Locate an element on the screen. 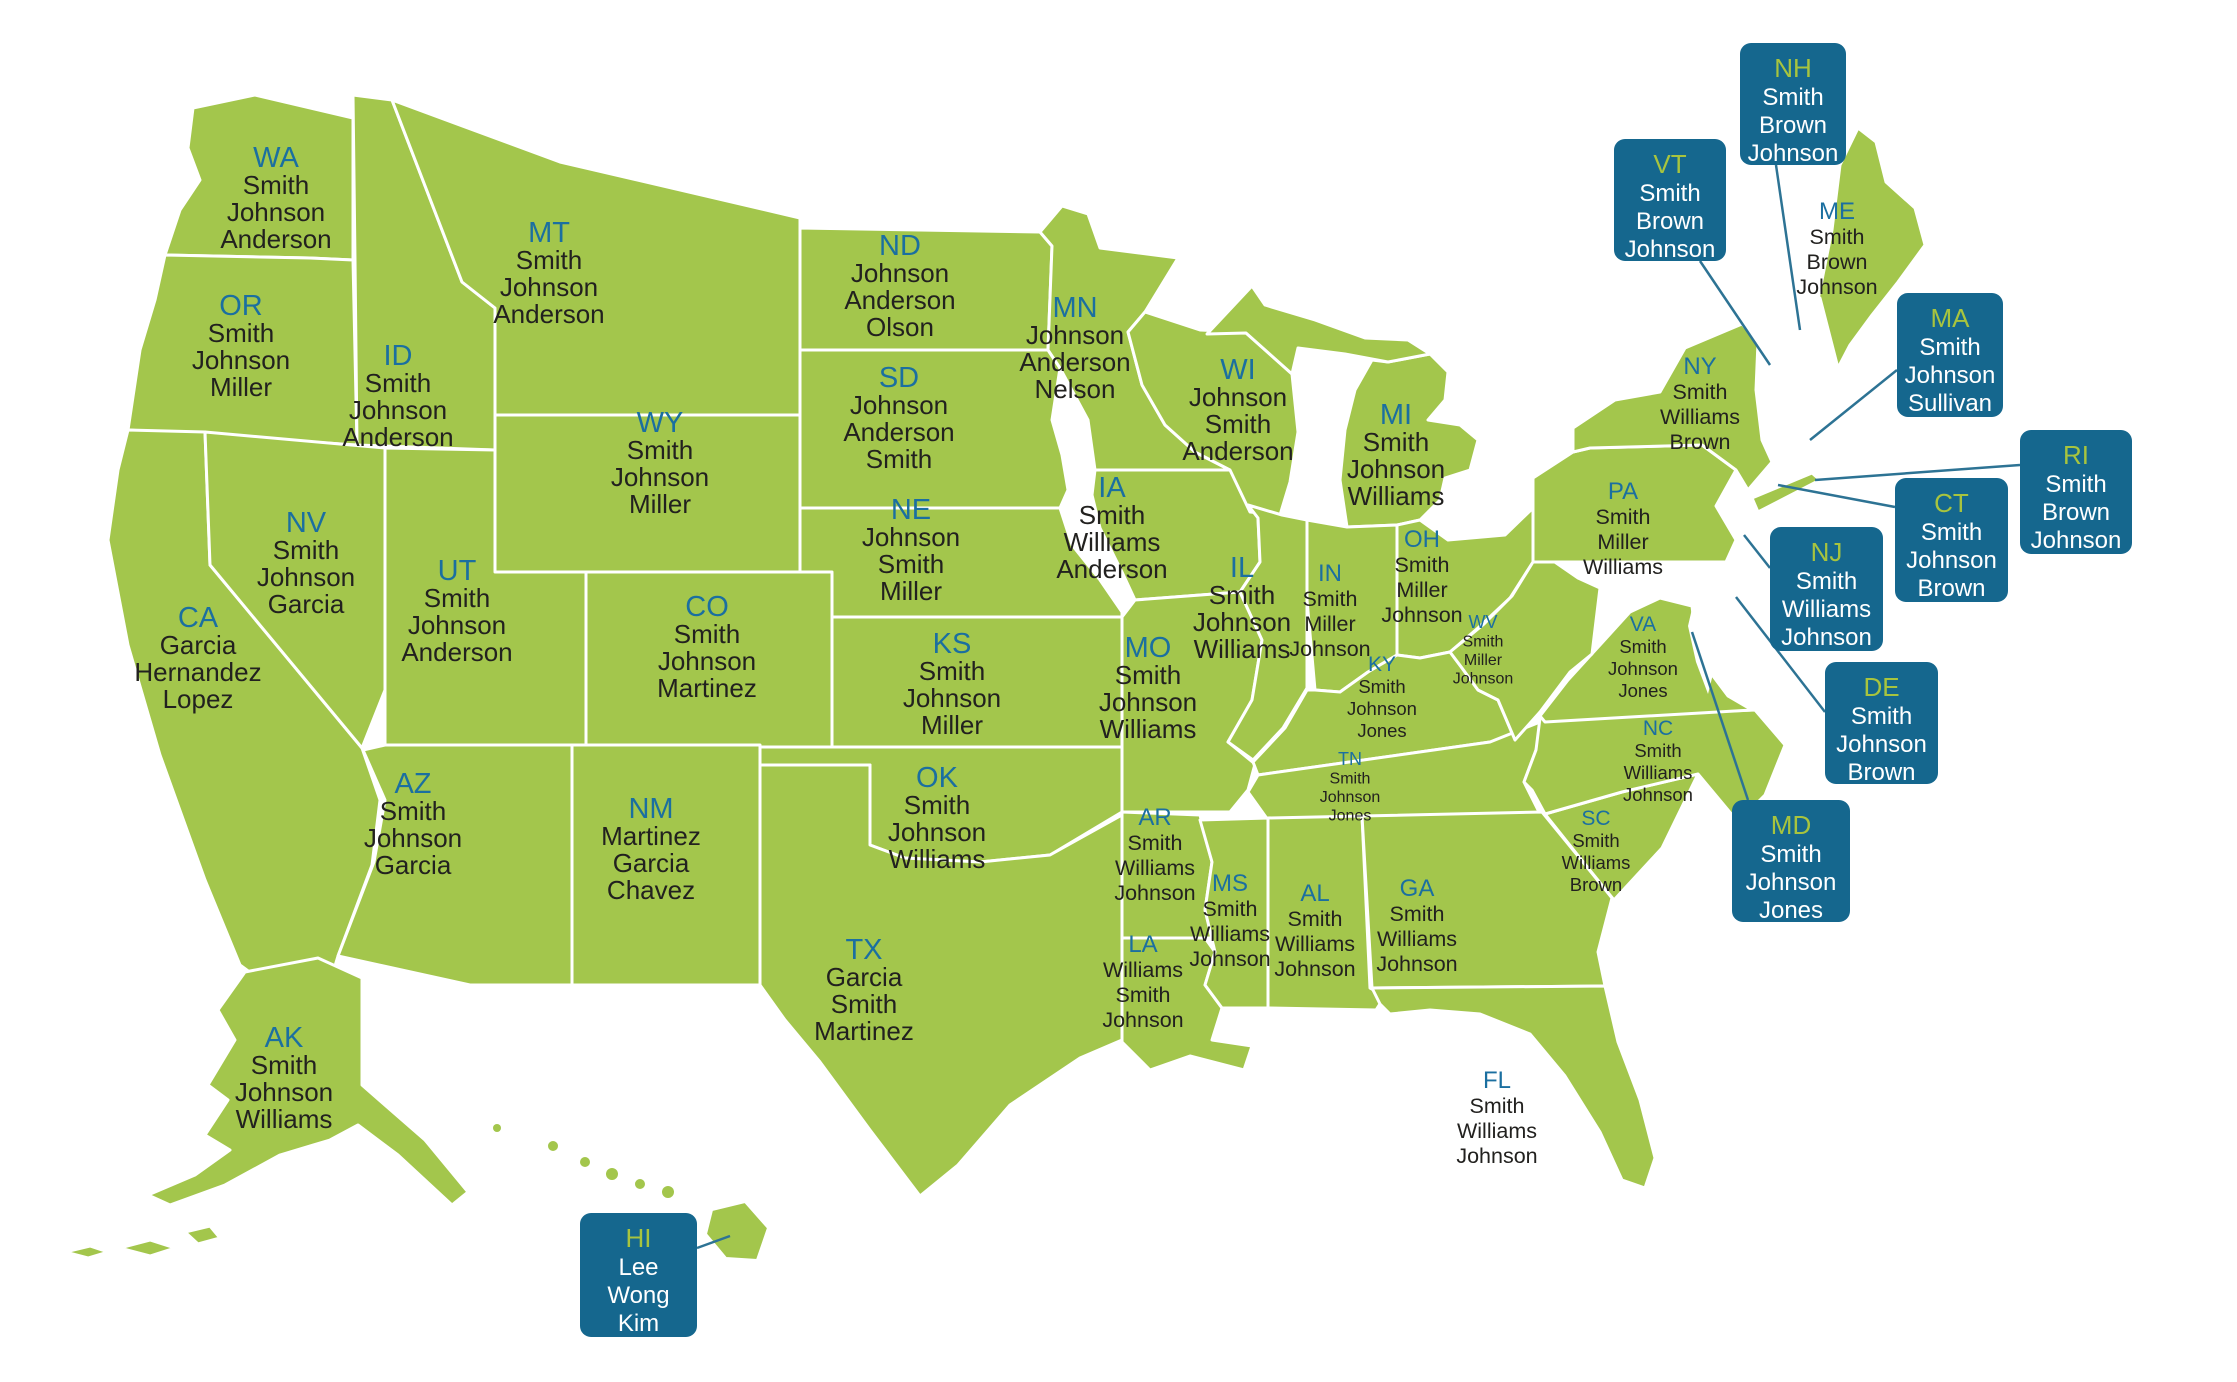 Image resolution: width=2237 pixels, height=1382 pixels. callout-surname-RI-1: Smith is located at coordinates (2075, 484).